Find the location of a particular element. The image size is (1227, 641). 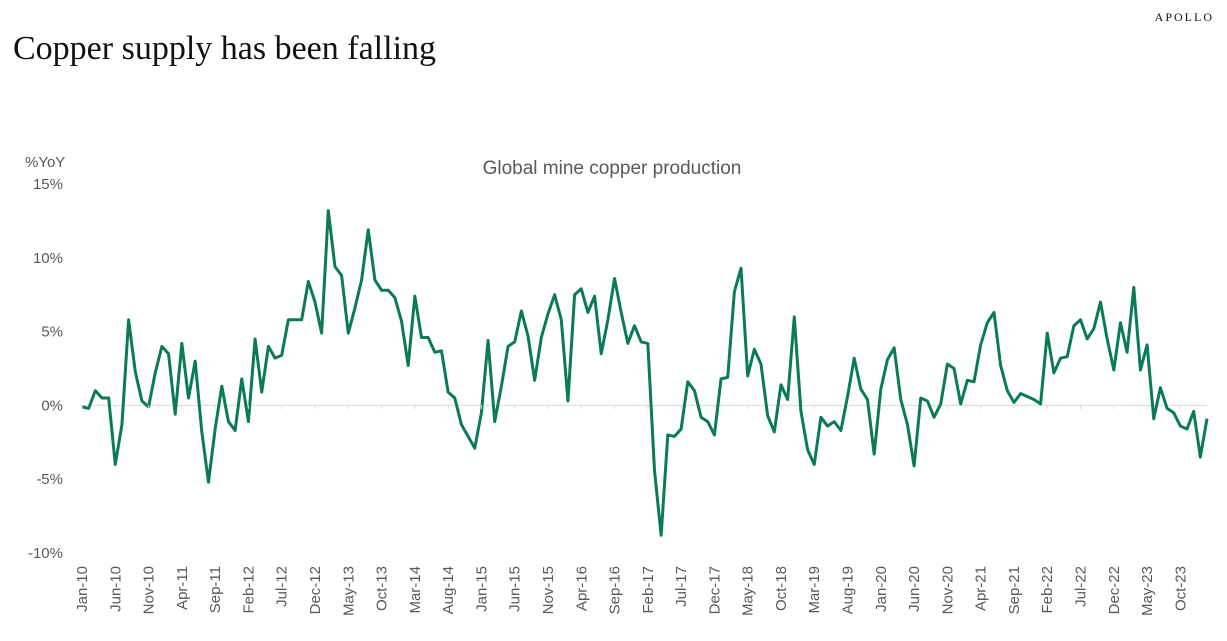

x-tick-label: Feb-22 is located at coordinates (1047, 590).